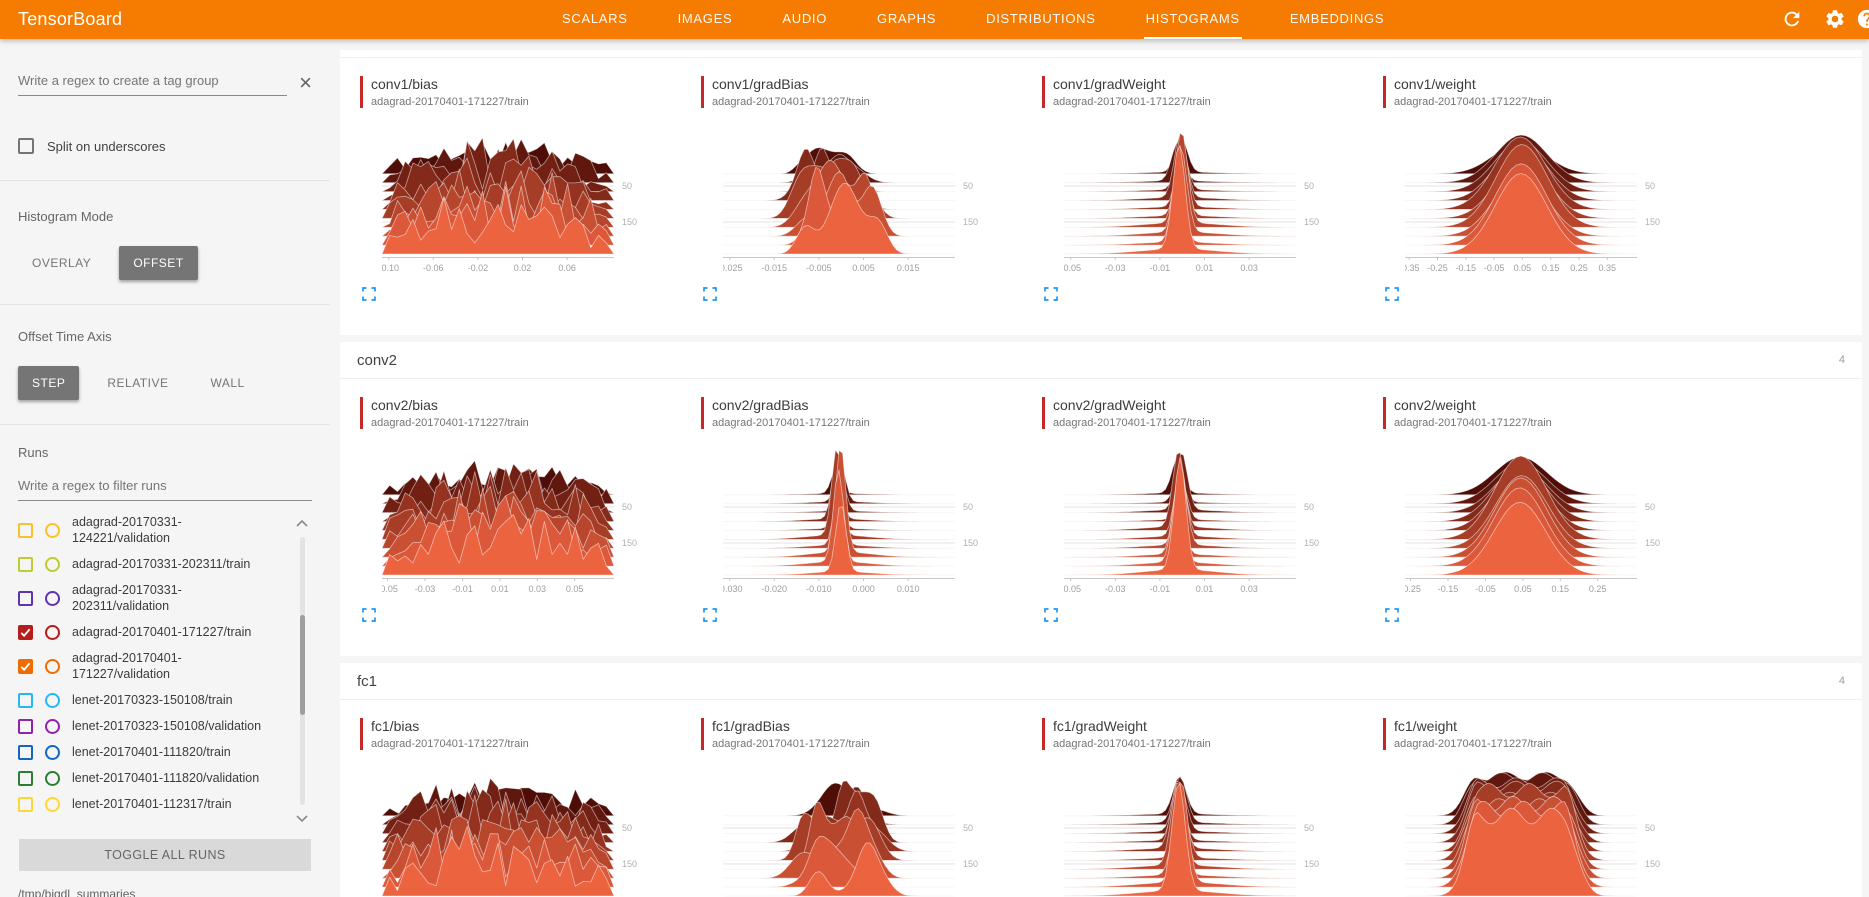  I want to click on run-row: lenet-20170323-150108/train, so click(150, 700).